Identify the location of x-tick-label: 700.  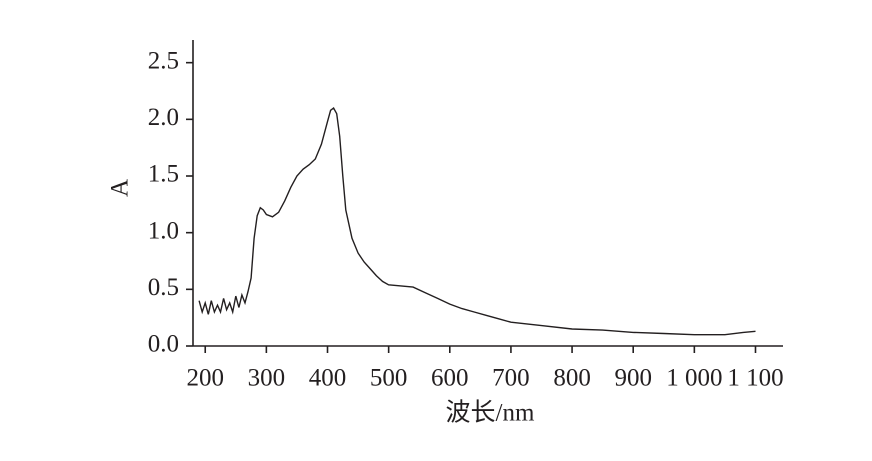
(511, 378).